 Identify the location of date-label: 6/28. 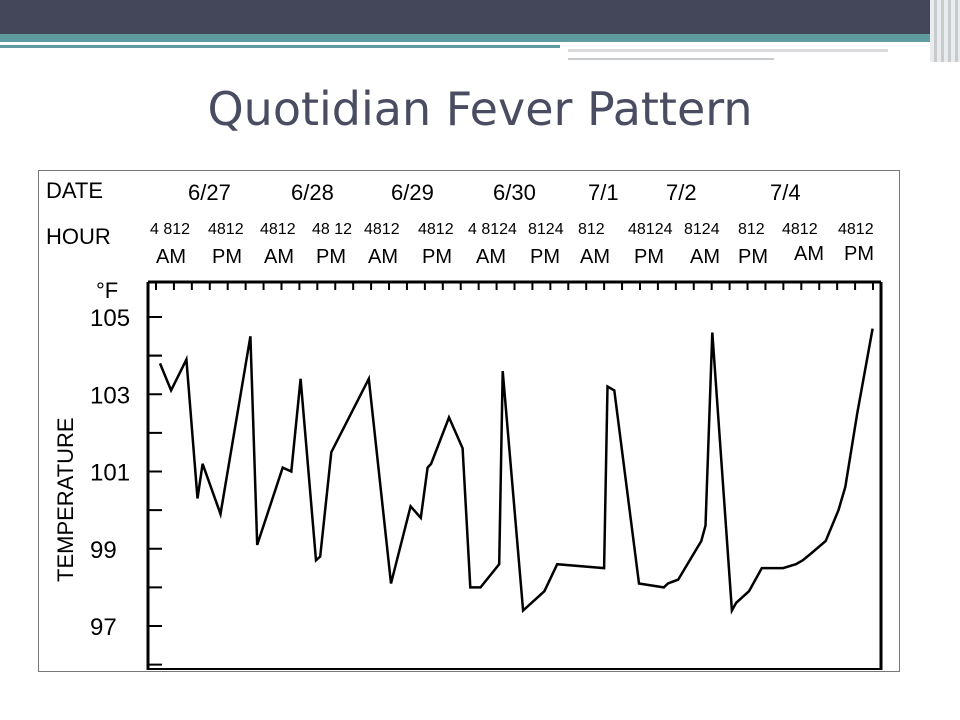
(312, 192).